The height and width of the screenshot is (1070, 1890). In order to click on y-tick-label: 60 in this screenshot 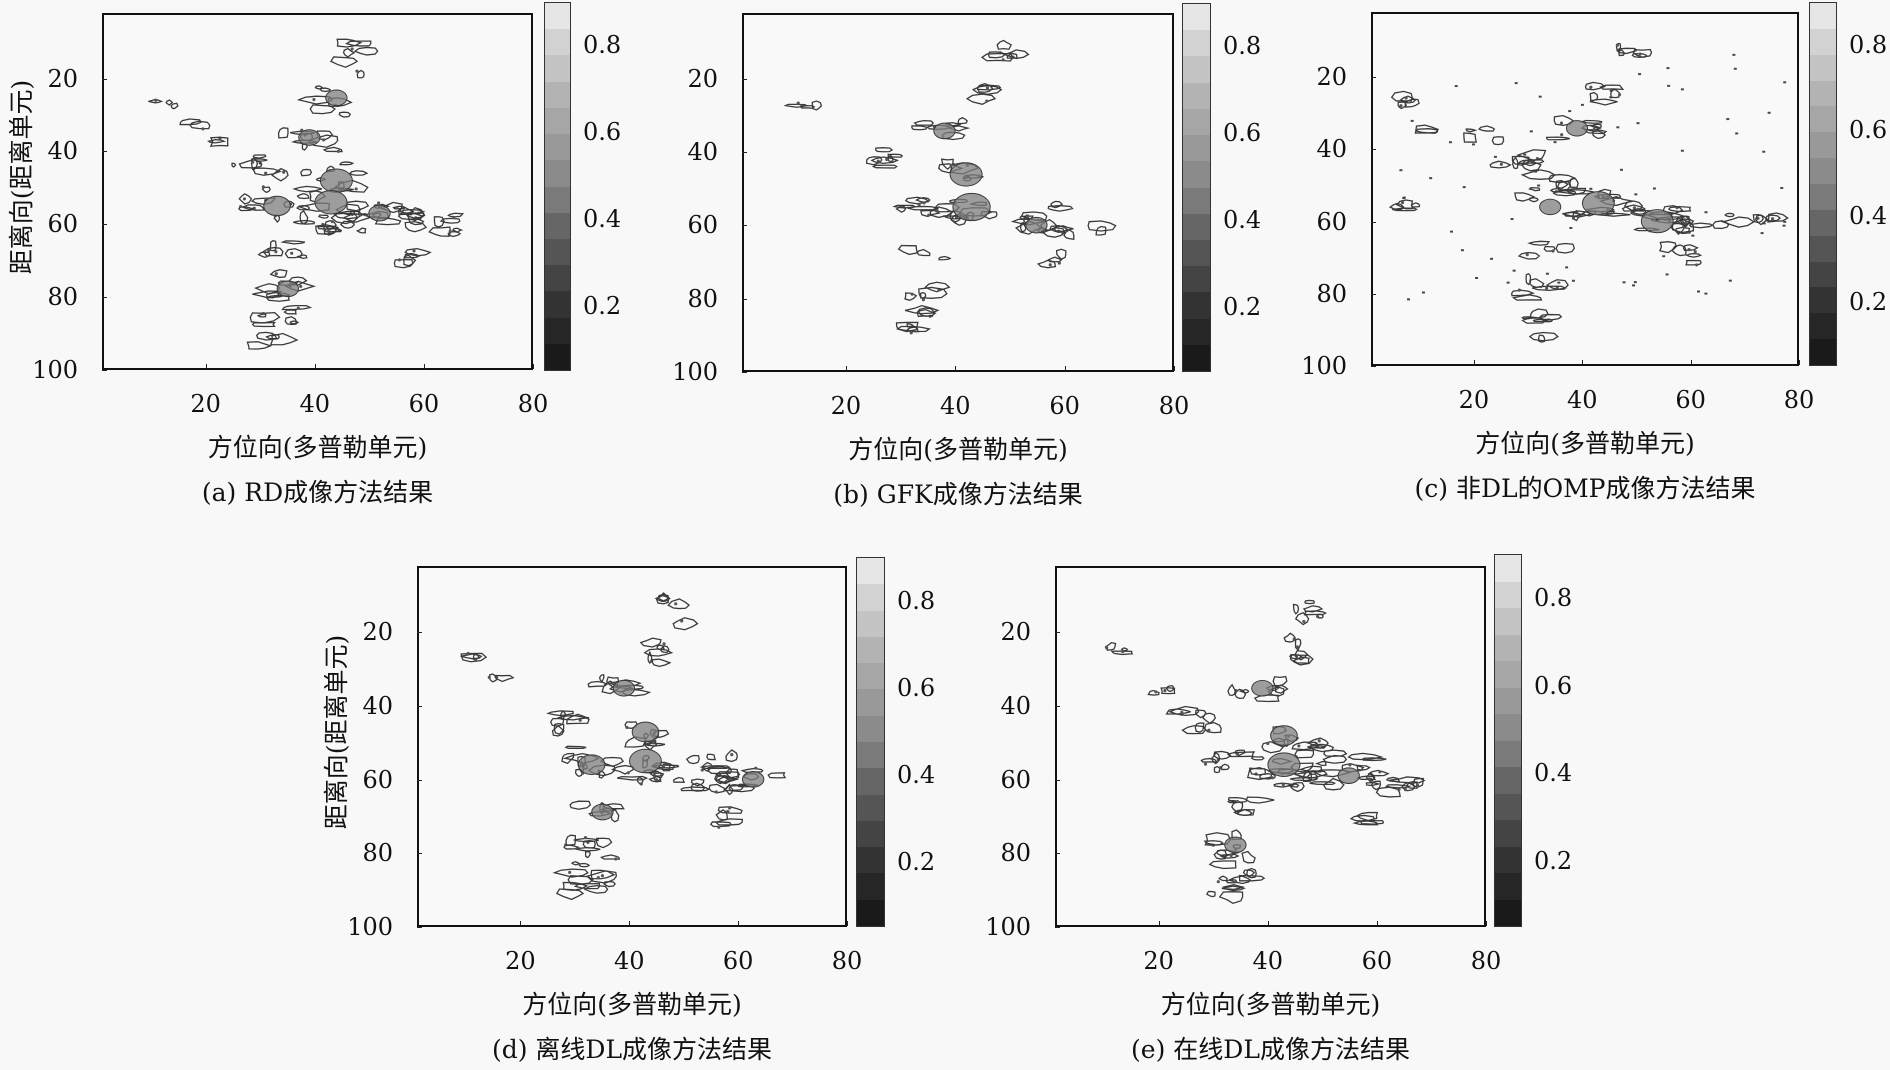, I will do `click(1331, 221)`.